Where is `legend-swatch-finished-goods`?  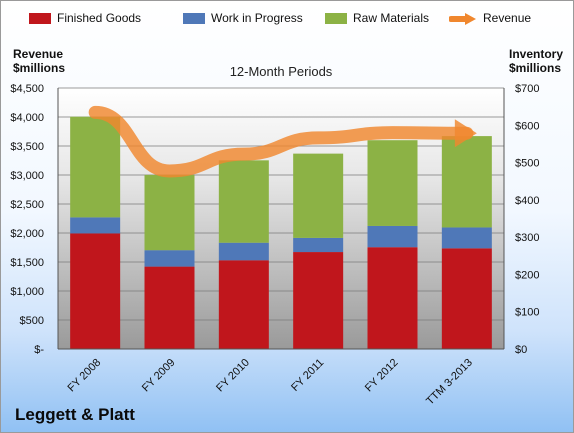 legend-swatch-finished-goods is located at coordinates (40, 18).